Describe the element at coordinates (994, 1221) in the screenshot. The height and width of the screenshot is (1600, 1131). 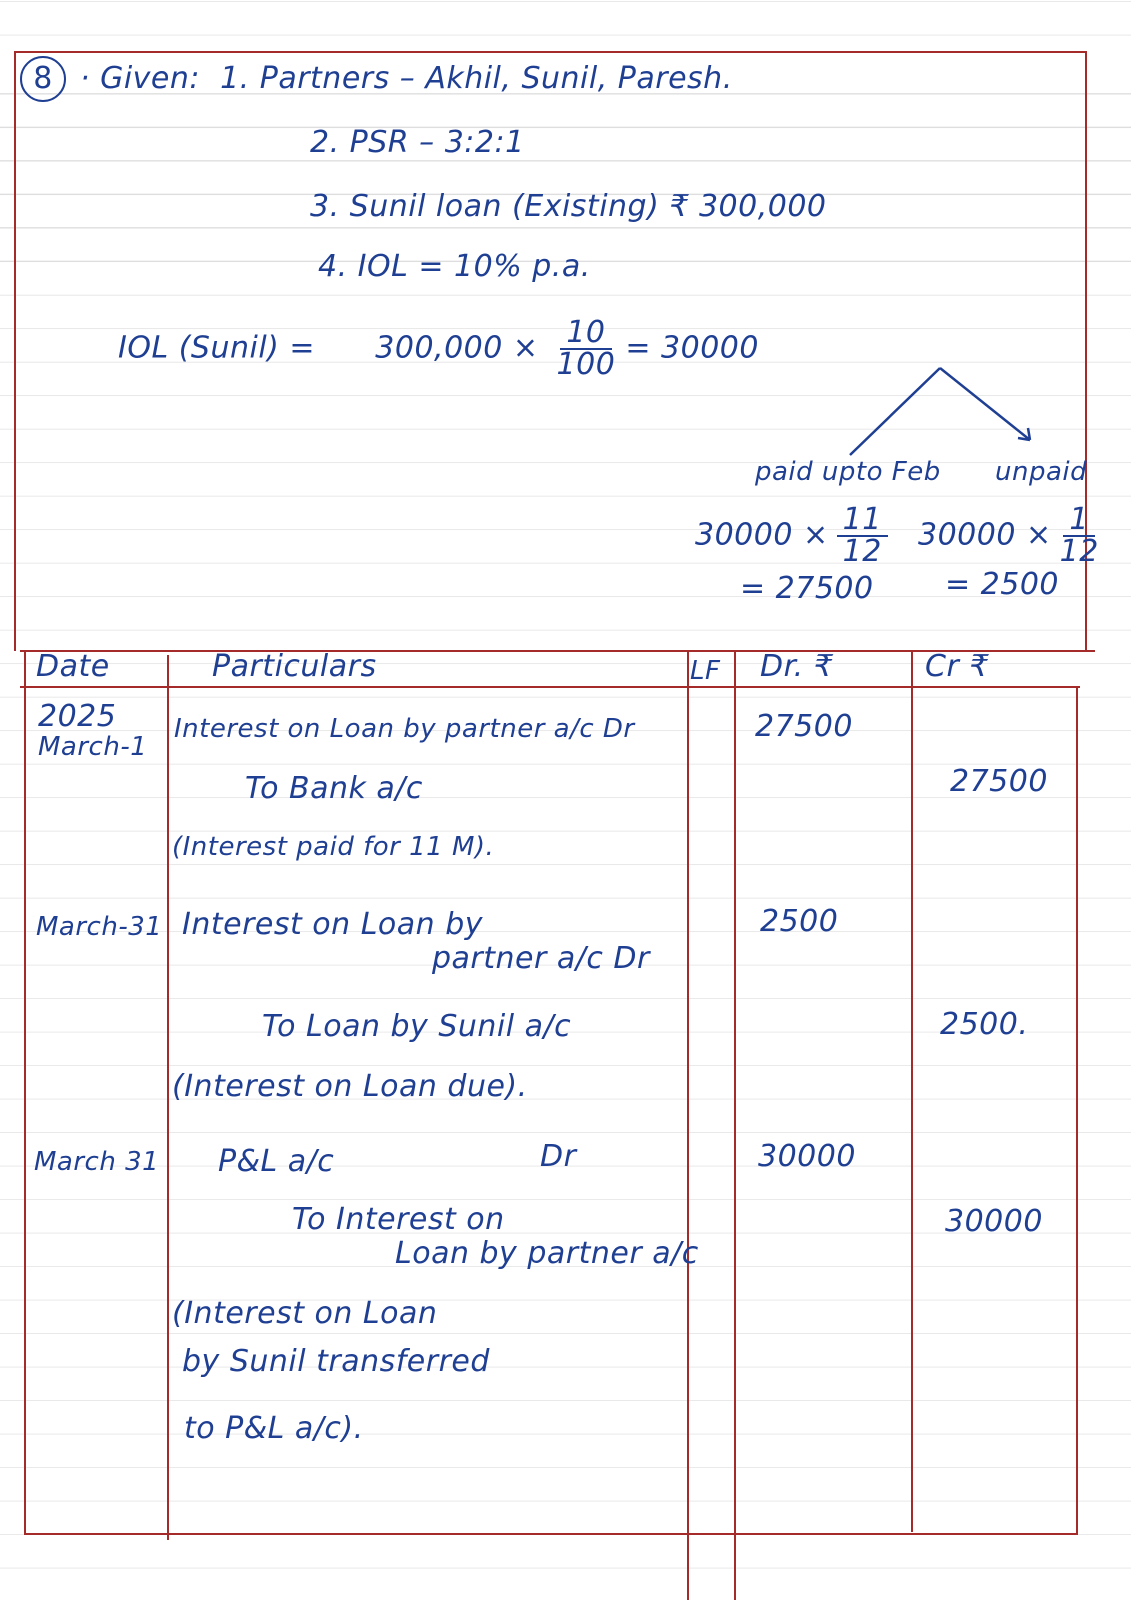
I see `entry-cr-amount: 30000` at that location.